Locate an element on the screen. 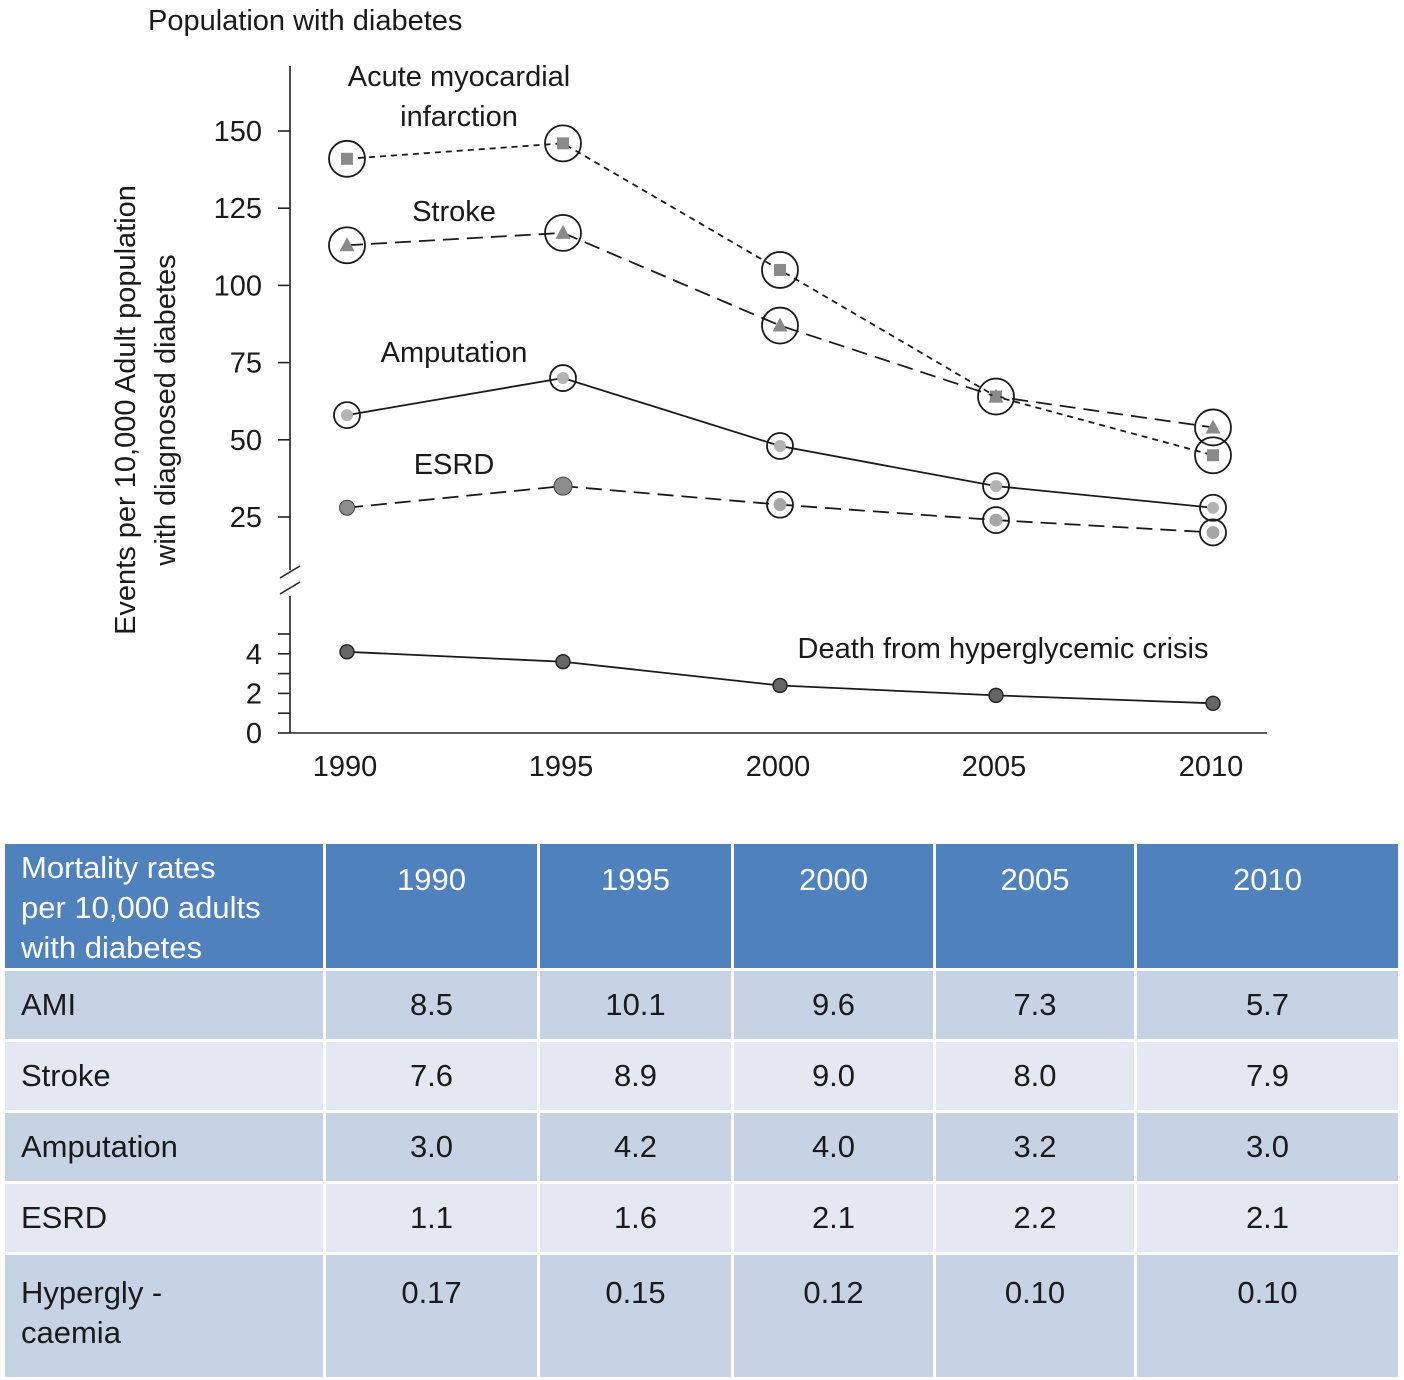 This screenshot has width=1404, height=1380. table-row-label: Stroke is located at coordinates (164, 1076).